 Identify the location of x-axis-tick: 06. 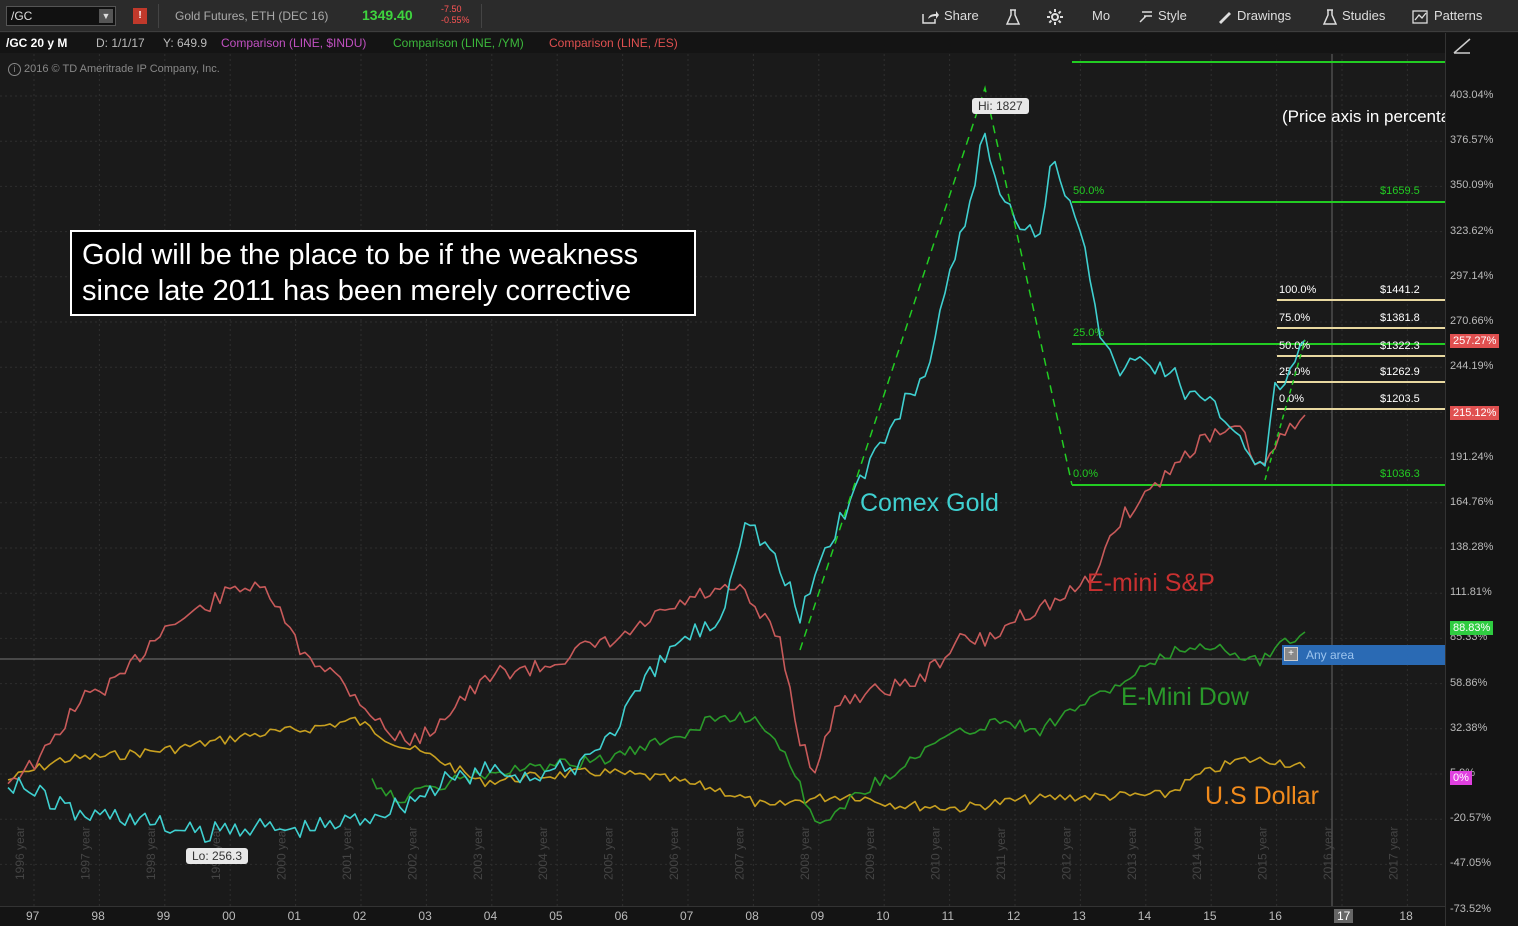
(621, 916).